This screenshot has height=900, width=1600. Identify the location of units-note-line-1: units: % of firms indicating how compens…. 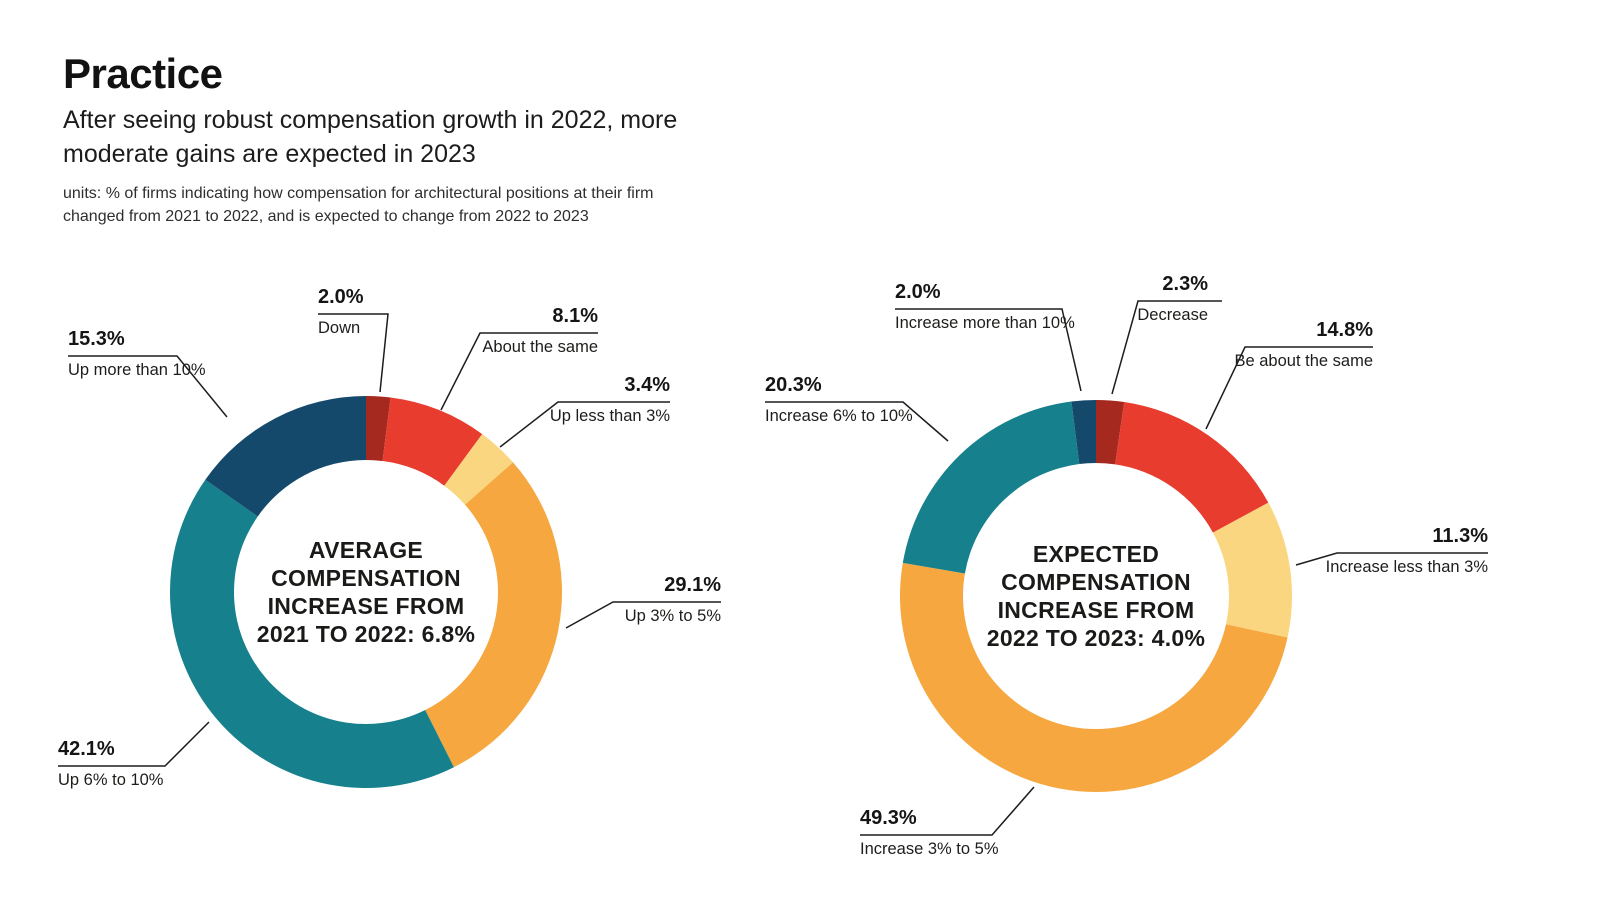
(358, 193).